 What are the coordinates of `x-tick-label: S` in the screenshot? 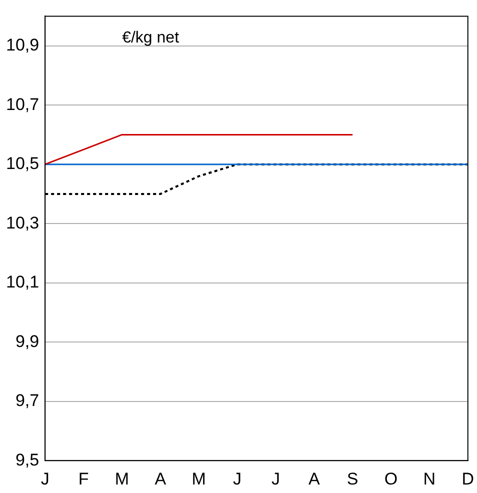 It's located at (352, 478).